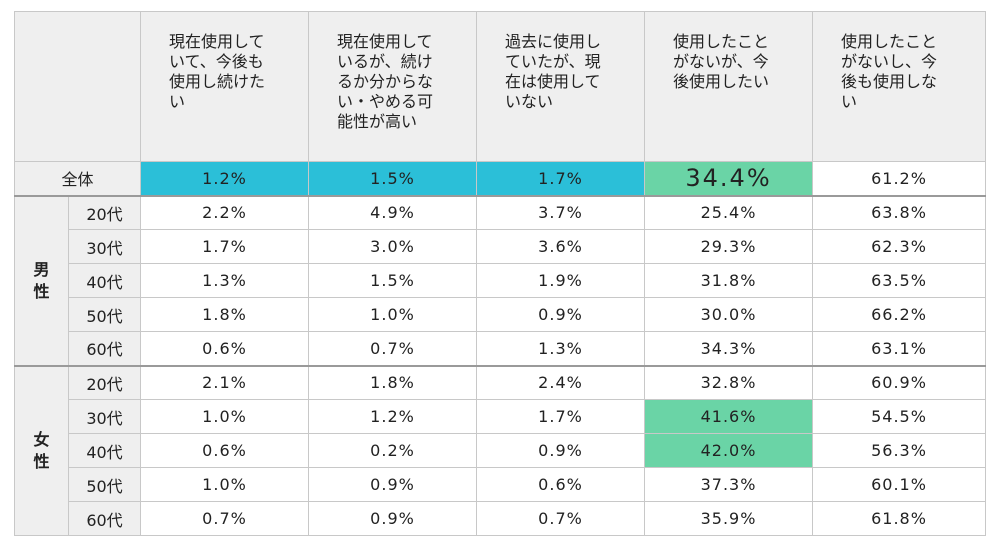  Describe the element at coordinates (224, 382) in the screenshot. I see `value-cell: 2.1%` at that location.